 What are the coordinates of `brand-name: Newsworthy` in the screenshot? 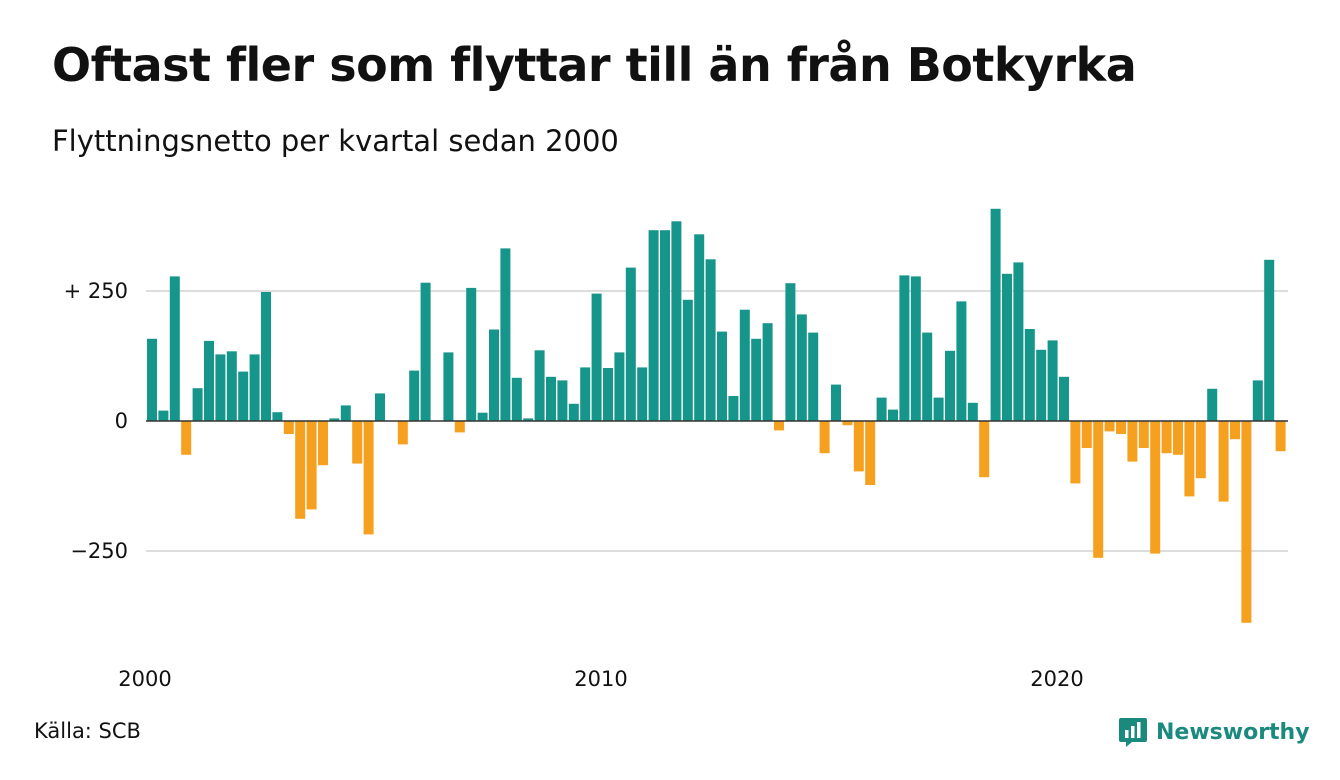 It's located at (1233, 732).